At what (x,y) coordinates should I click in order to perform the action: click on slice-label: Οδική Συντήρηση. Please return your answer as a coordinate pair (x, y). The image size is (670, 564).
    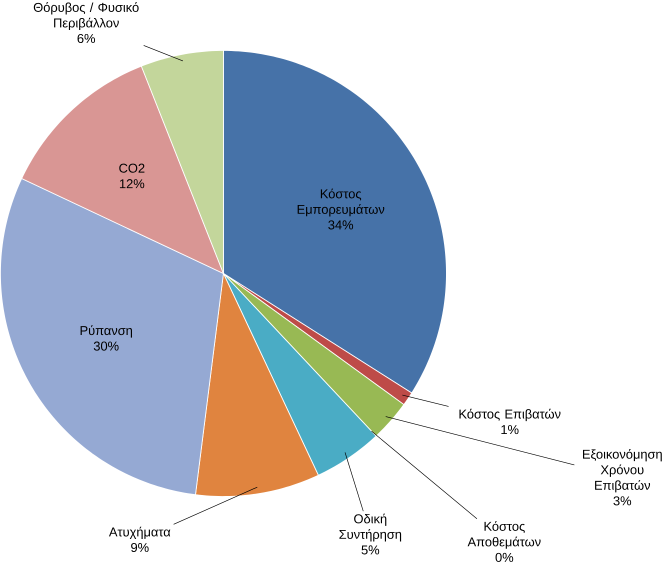
    Looking at the image, I should click on (370, 528).